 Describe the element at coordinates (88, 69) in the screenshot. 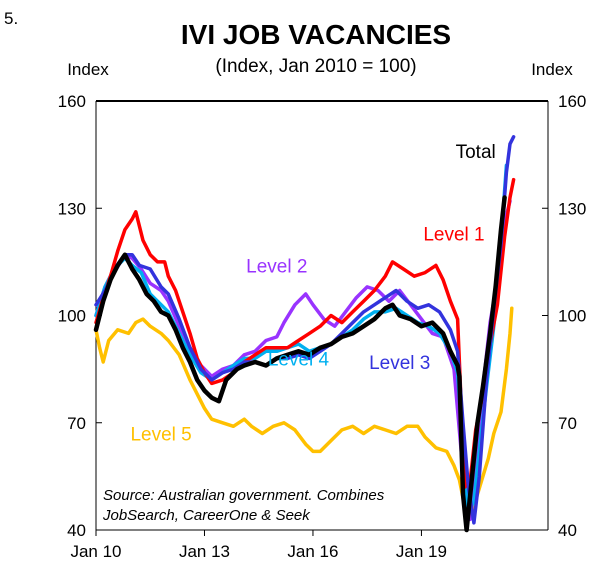

I see `y-axis-label-left: Index` at that location.